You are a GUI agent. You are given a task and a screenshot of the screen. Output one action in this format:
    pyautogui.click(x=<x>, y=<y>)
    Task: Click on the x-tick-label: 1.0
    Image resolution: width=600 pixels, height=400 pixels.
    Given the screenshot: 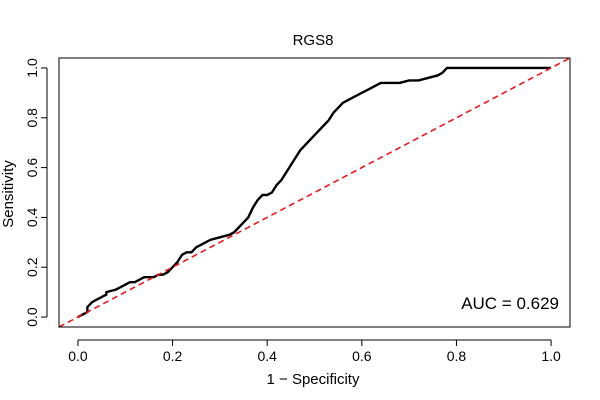 What is the action you would take?
    pyautogui.click(x=551, y=356)
    